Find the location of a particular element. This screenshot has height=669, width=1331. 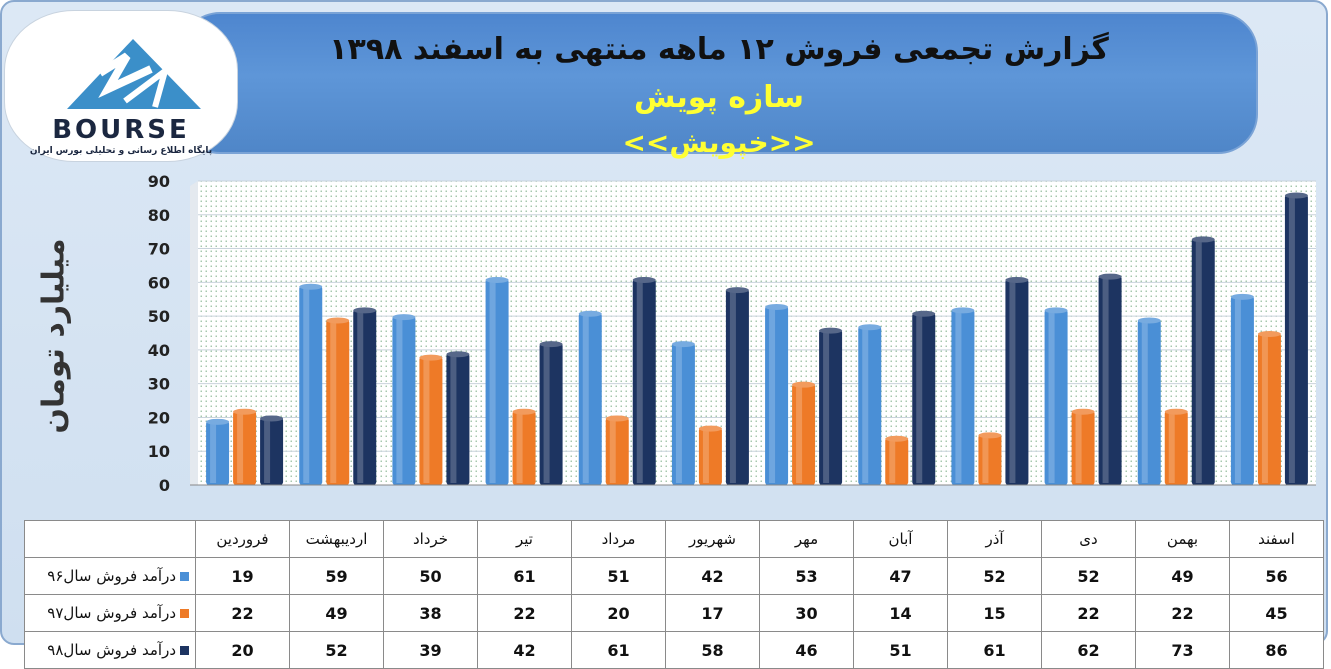

category-cell: تیر is located at coordinates (524, 539).